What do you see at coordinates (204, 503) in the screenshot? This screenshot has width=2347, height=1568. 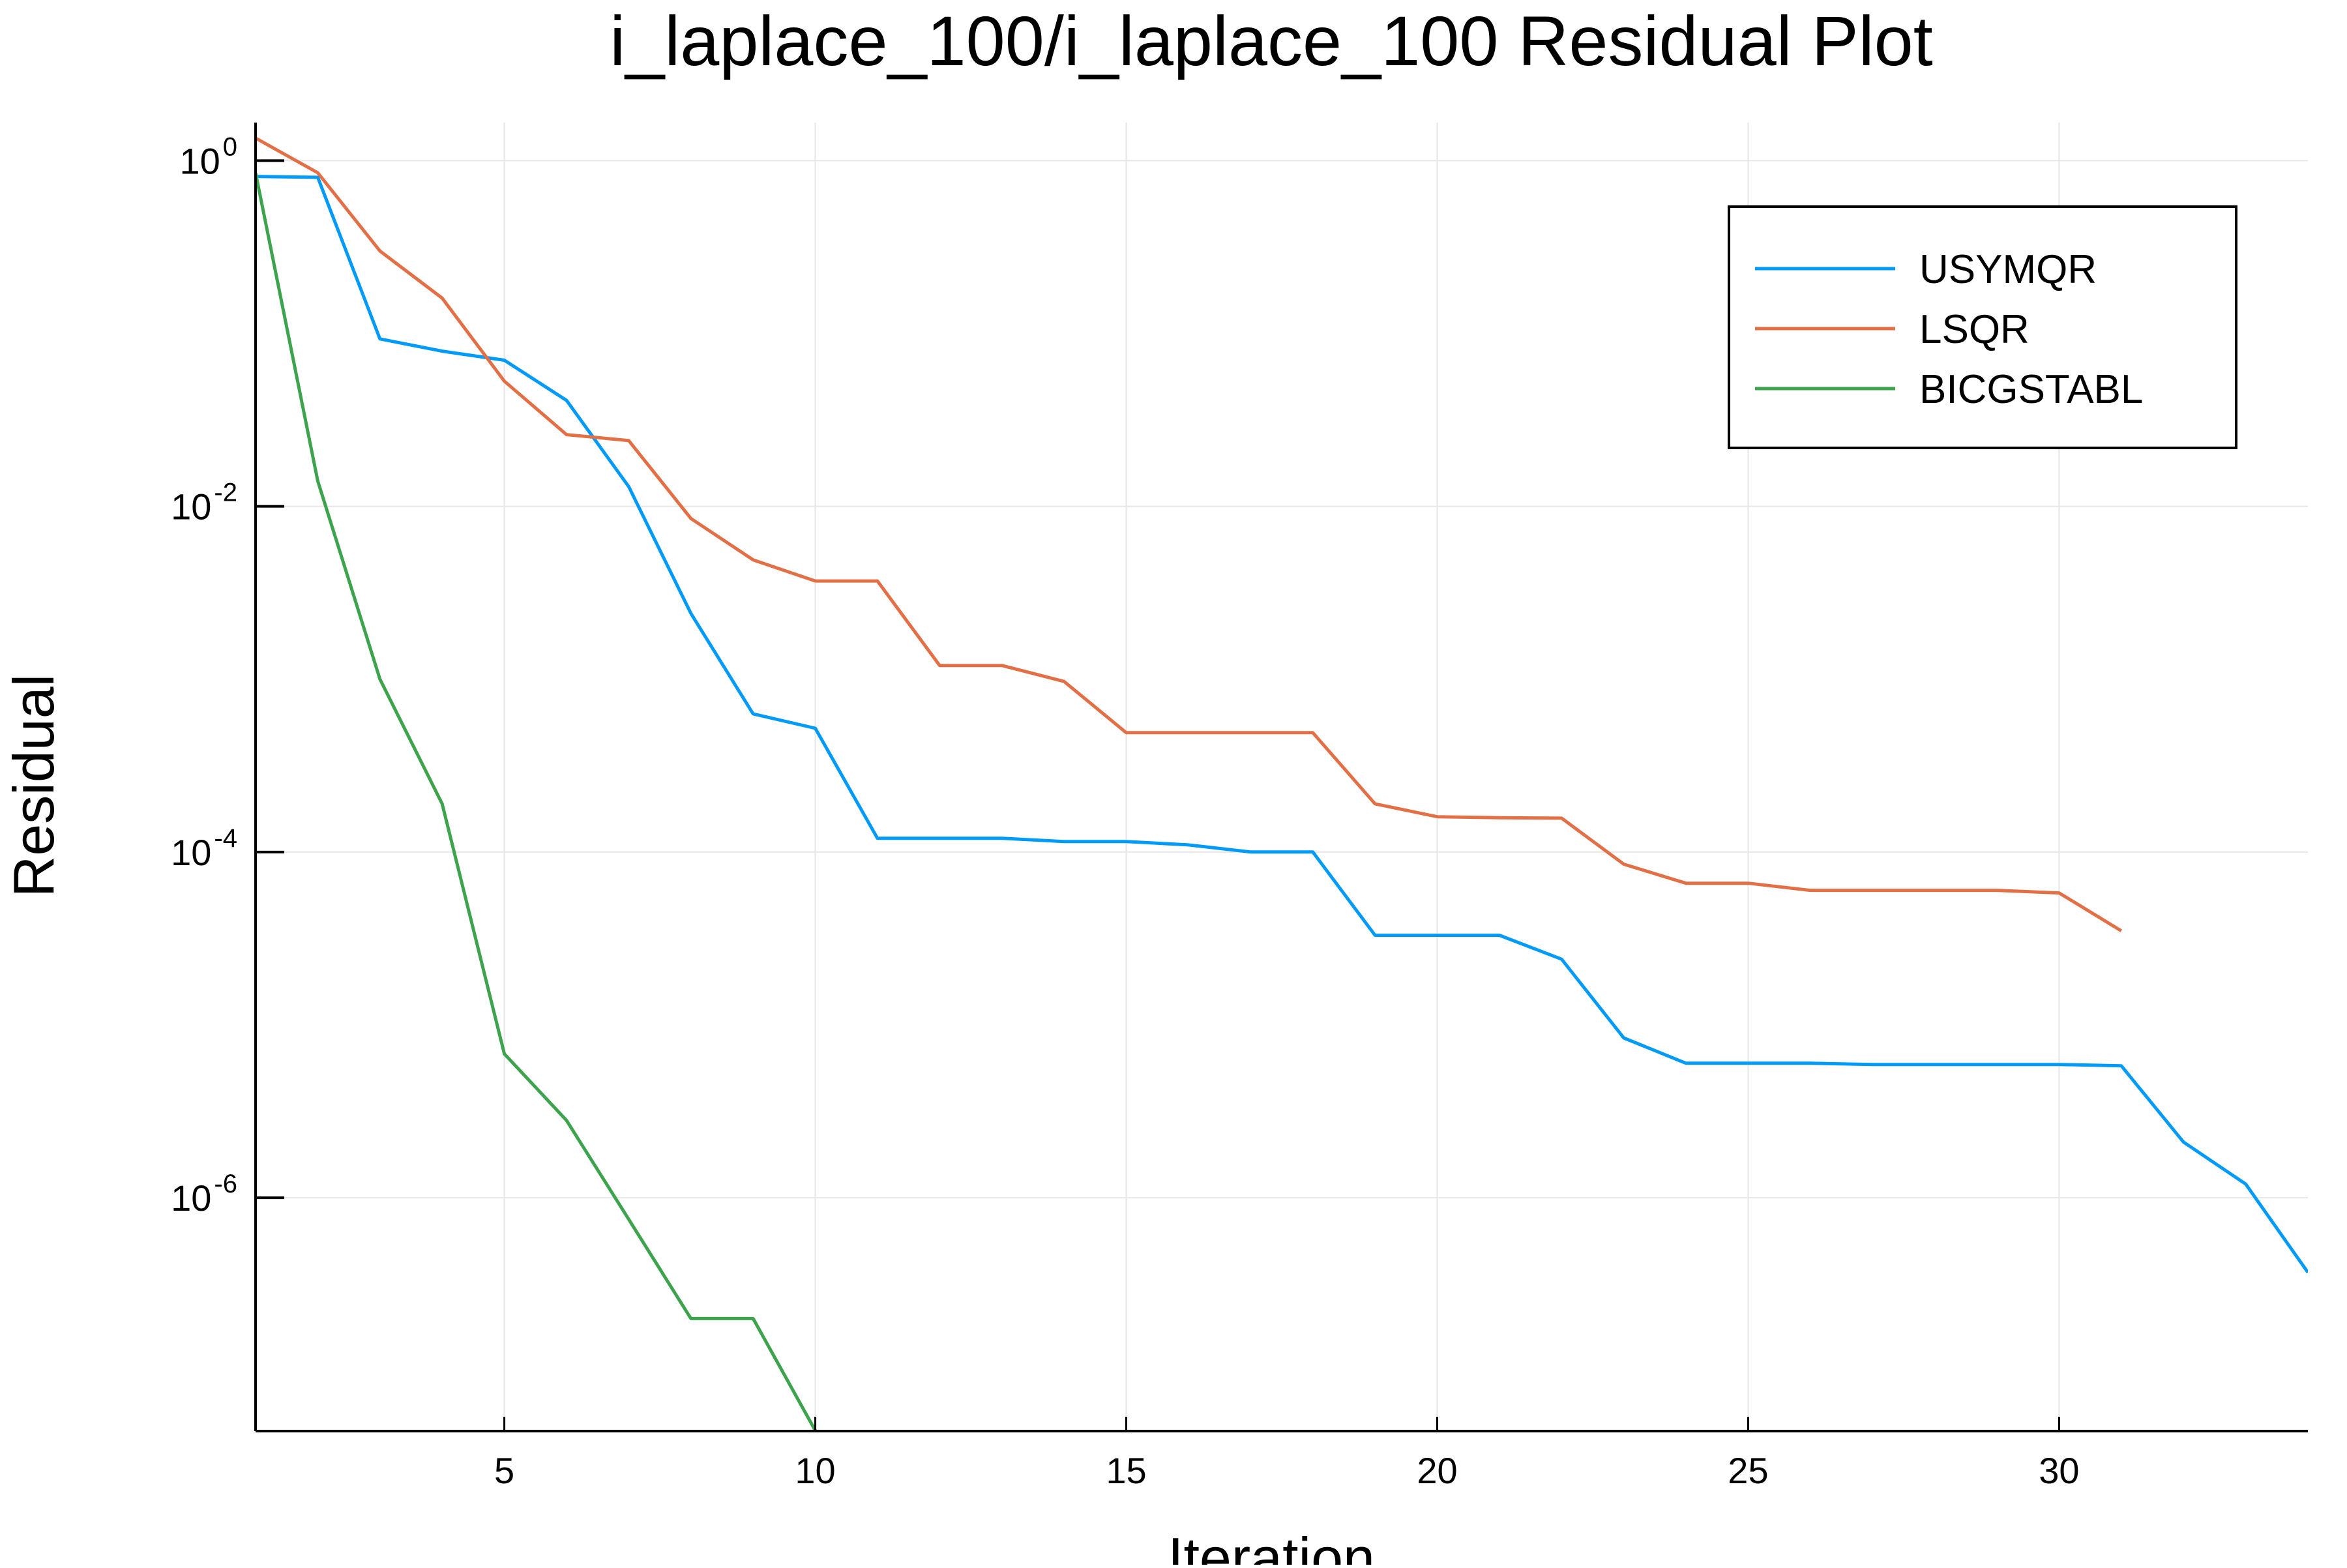 I see `y-tick-label: 10 -2` at bounding box center [204, 503].